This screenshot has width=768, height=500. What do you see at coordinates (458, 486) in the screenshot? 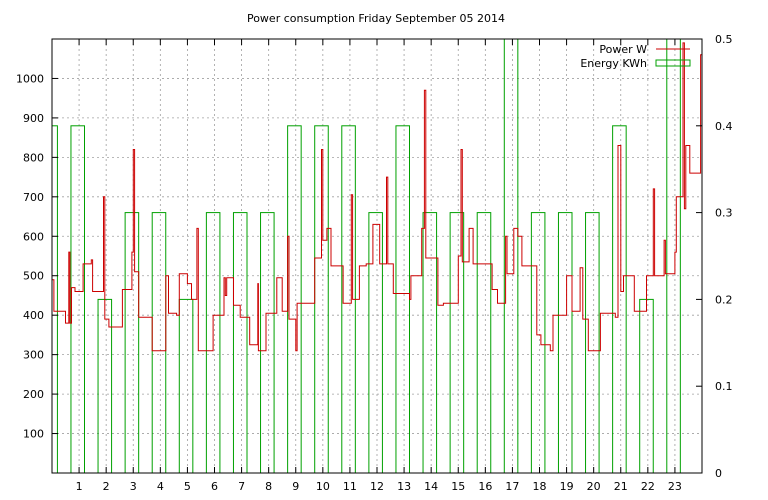
I see `x-tick-label: 15` at bounding box center [458, 486].